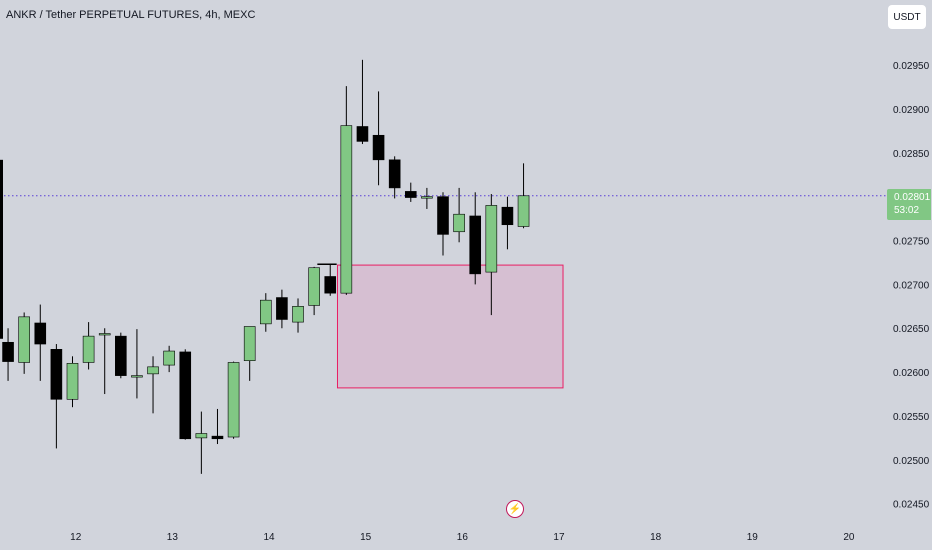  Describe the element at coordinates (911, 66) in the screenshot. I see `y-tick-label: 0.02950` at that location.